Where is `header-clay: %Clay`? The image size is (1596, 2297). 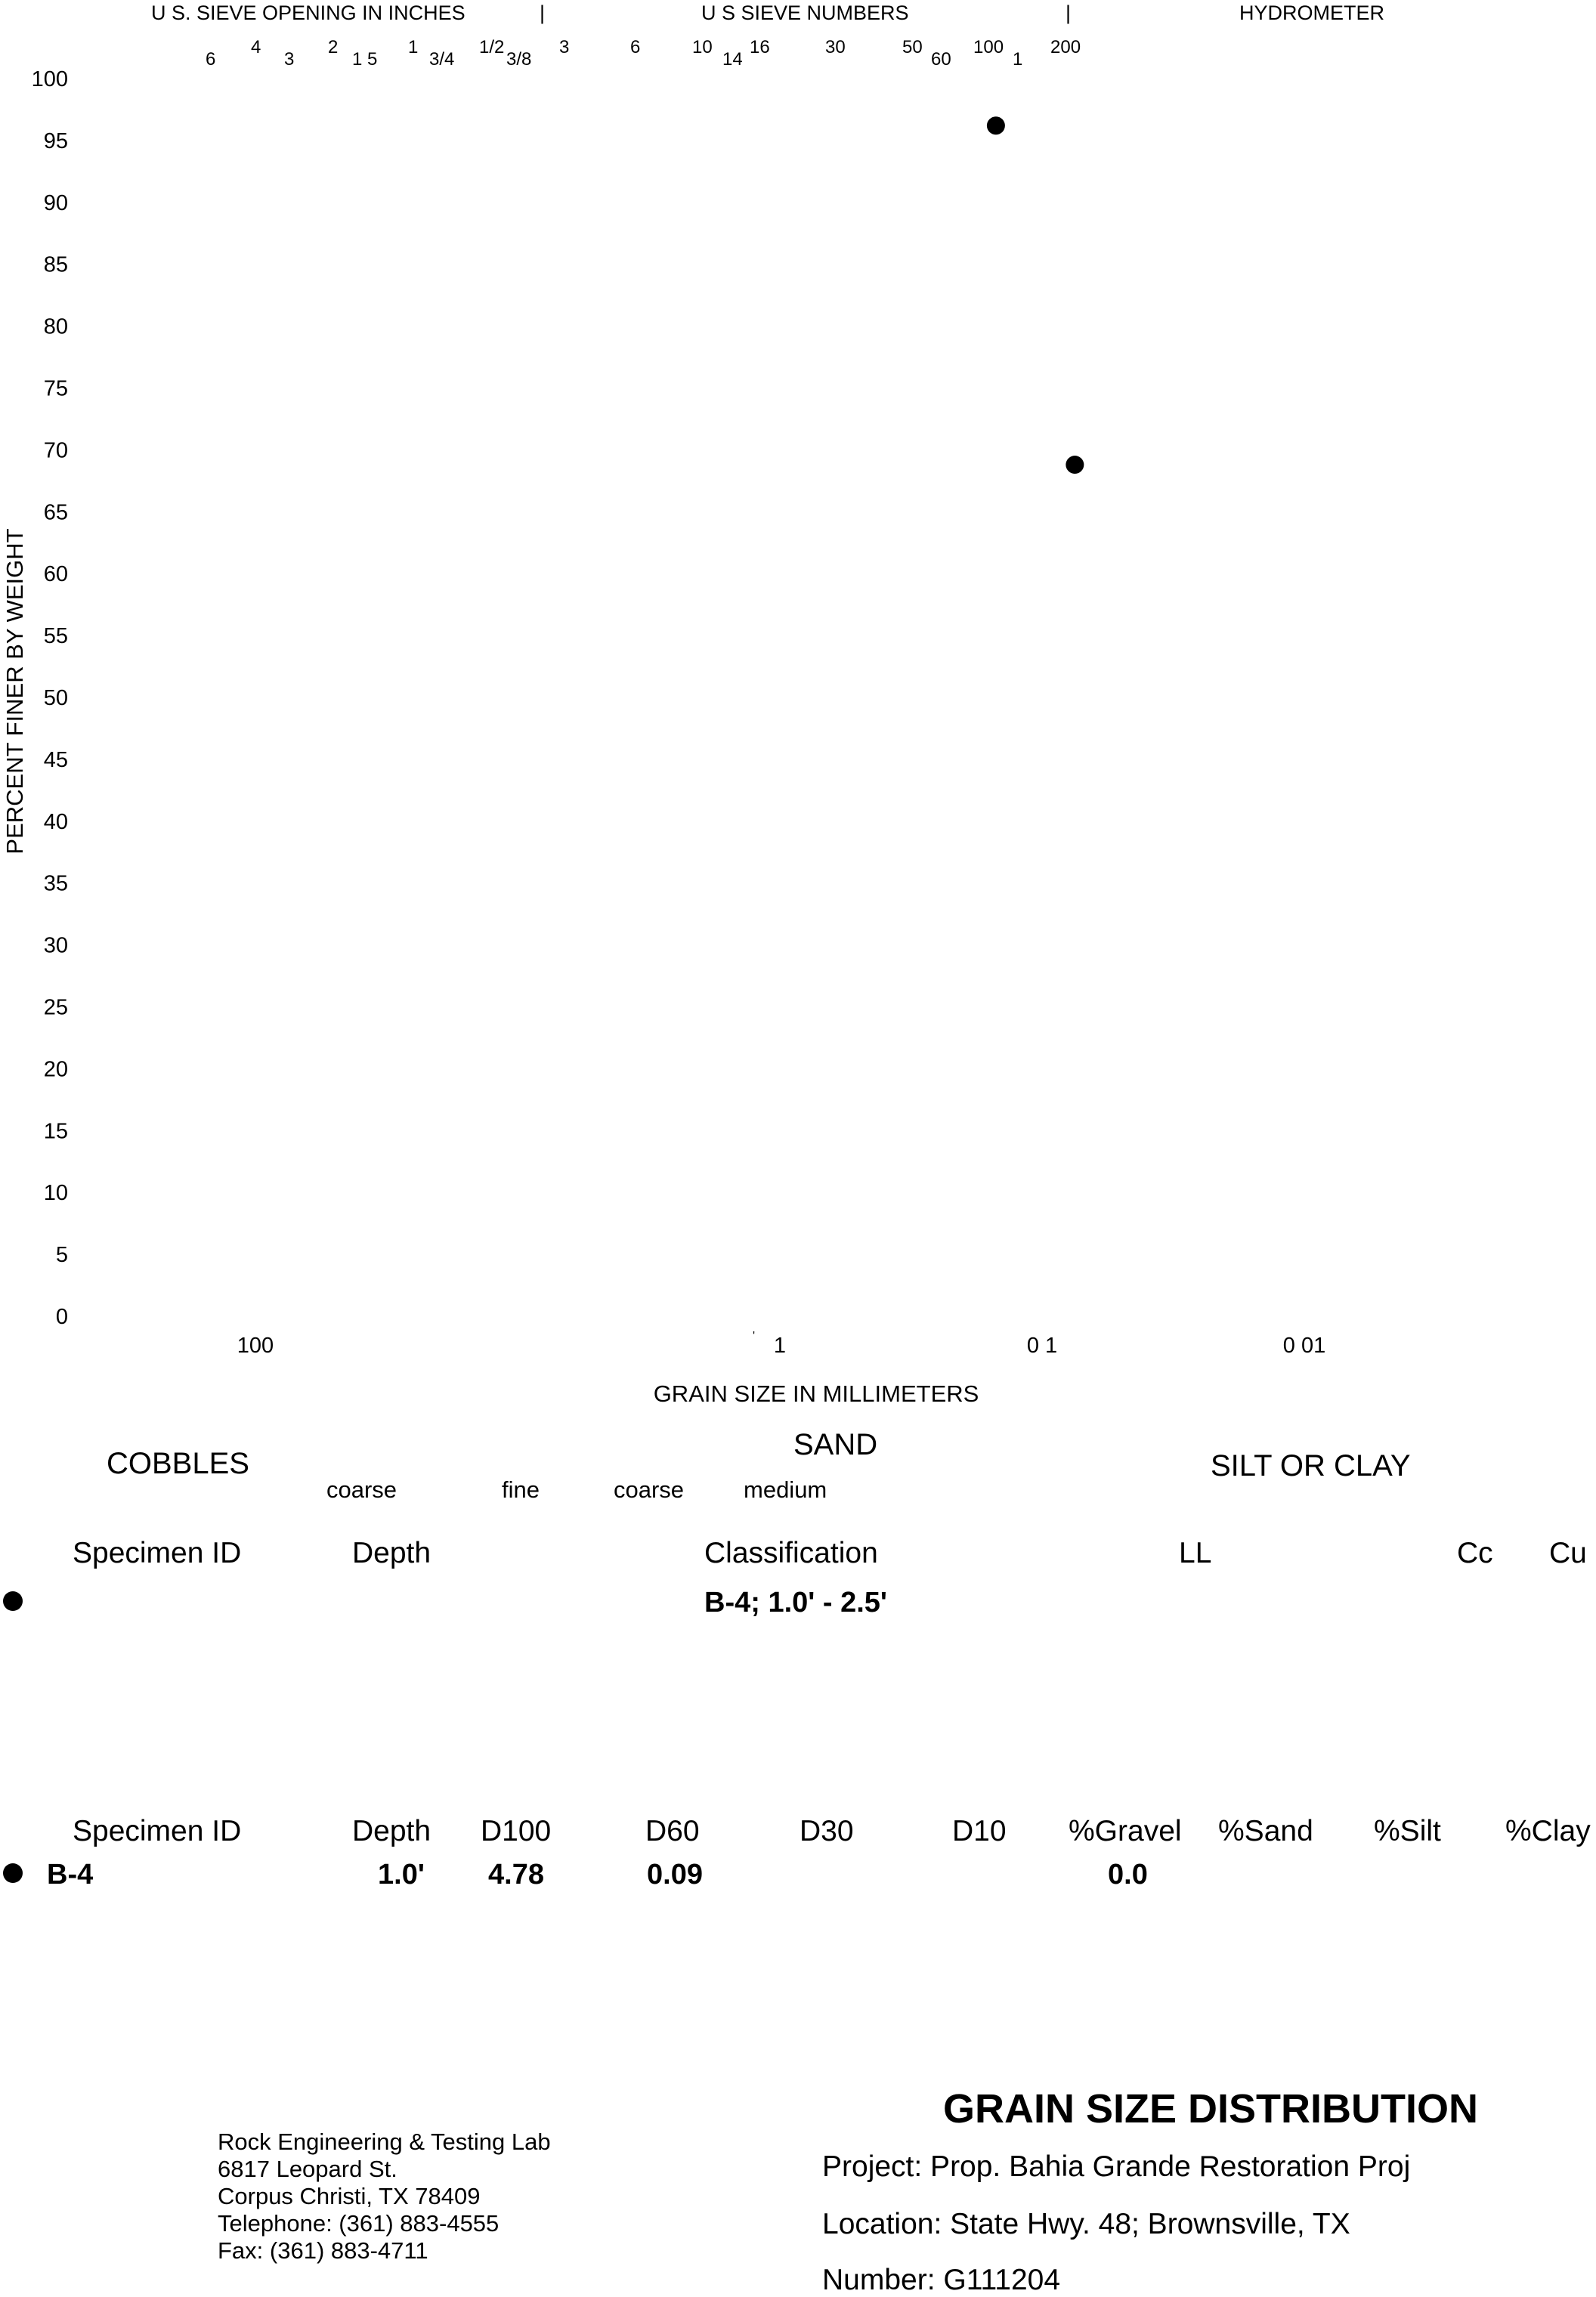
header-clay: %Clay is located at coordinates (1548, 1831).